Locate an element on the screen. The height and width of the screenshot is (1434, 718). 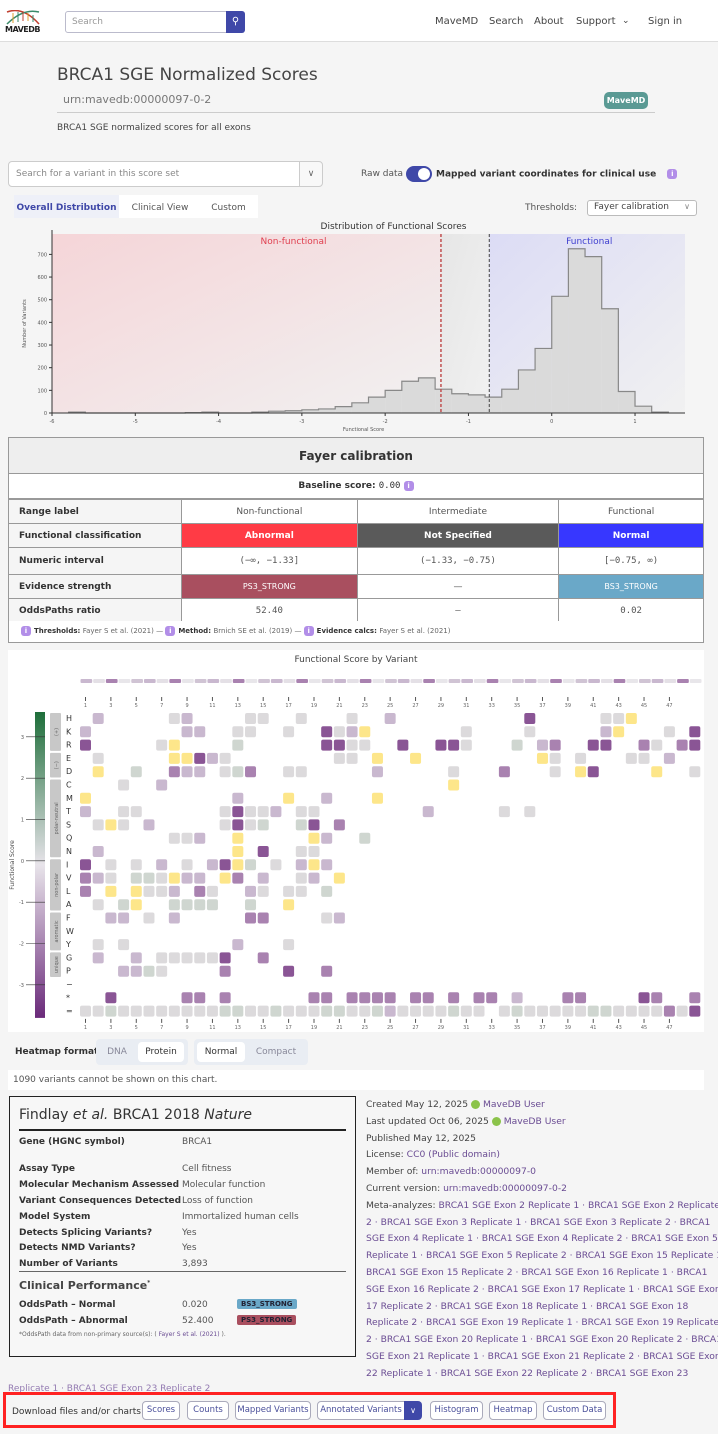
current-version-link: urn:mavedb:00000097-0-2 is located at coordinates (505, 1188).